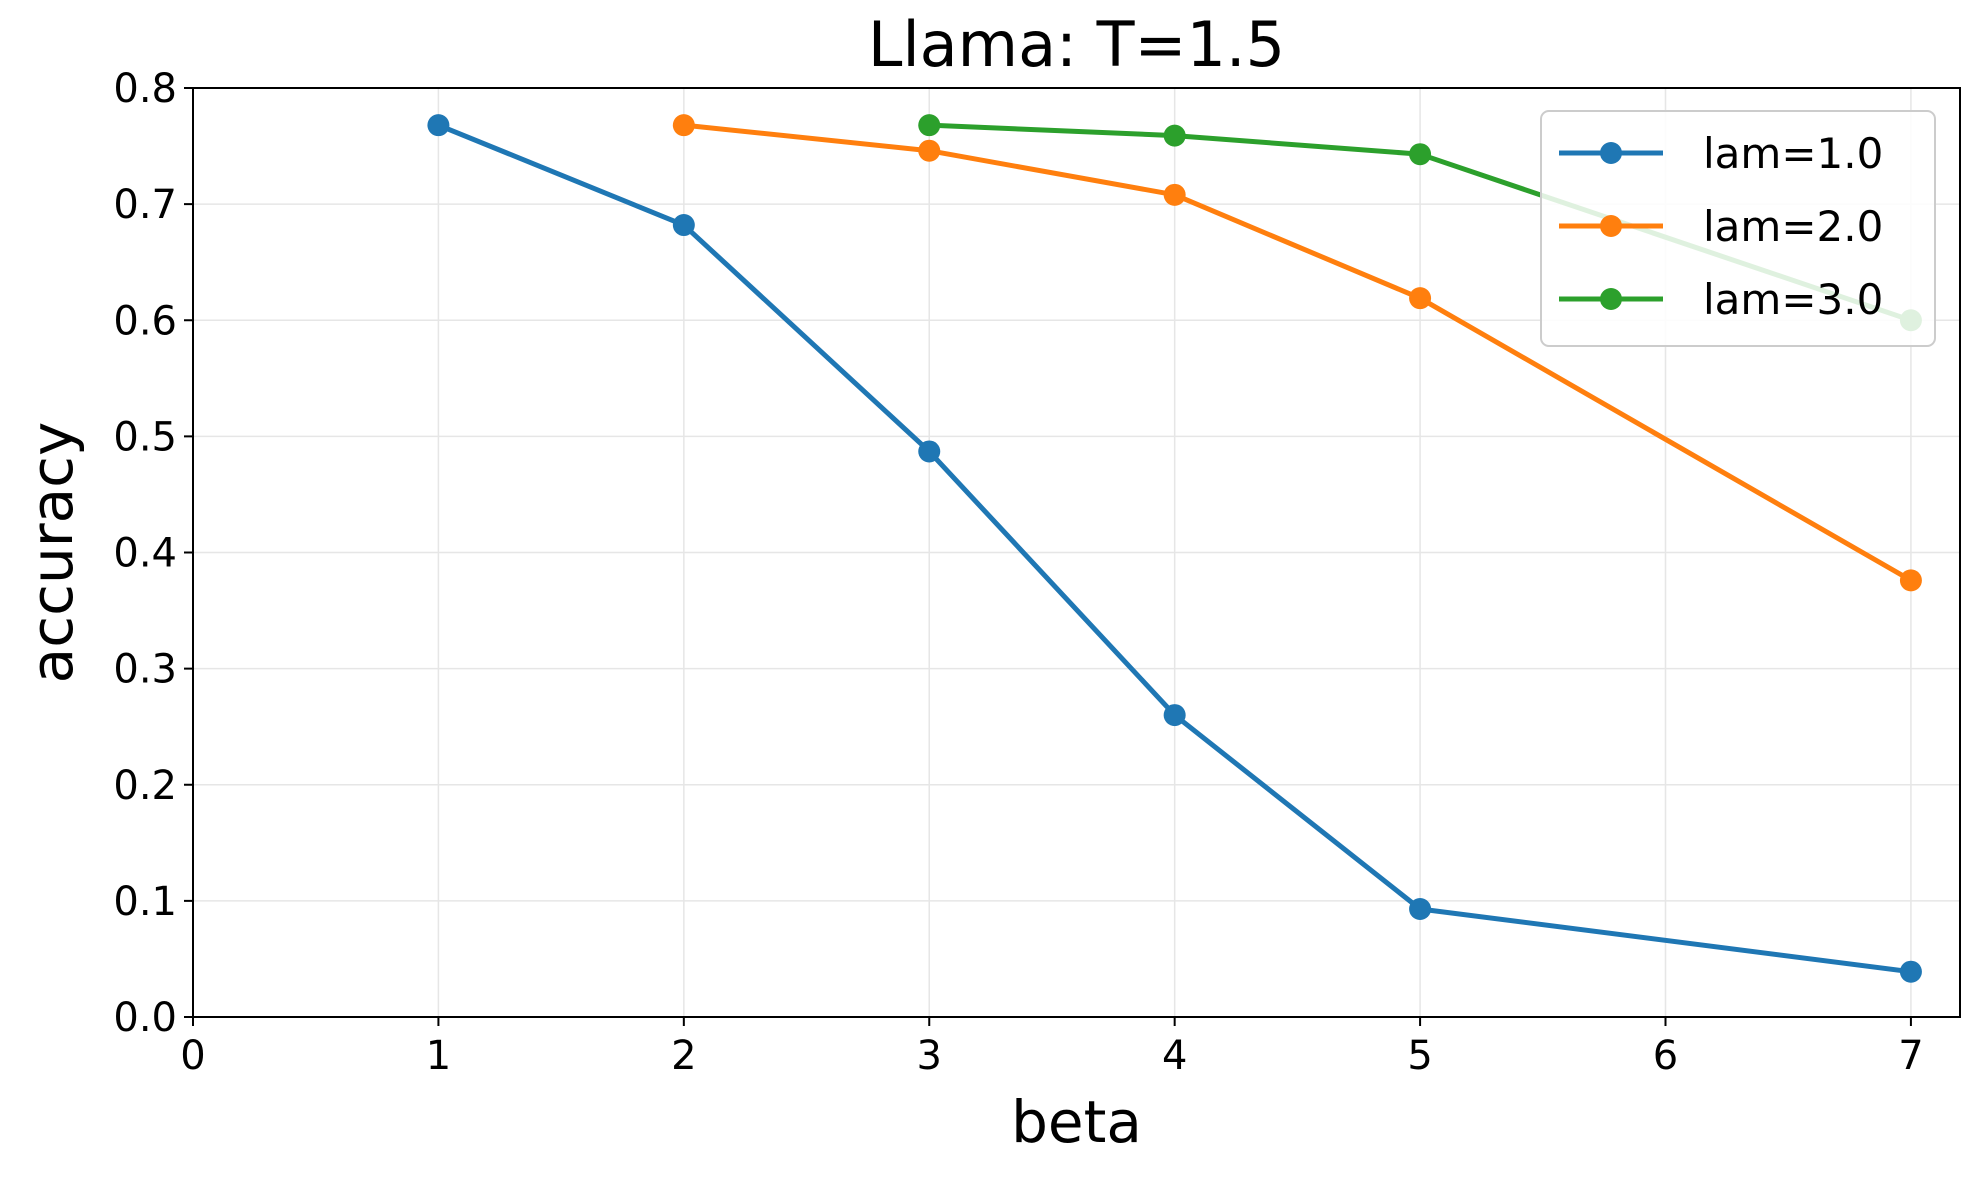  I want to click on x-tick-label: 2, so click(683, 1056).